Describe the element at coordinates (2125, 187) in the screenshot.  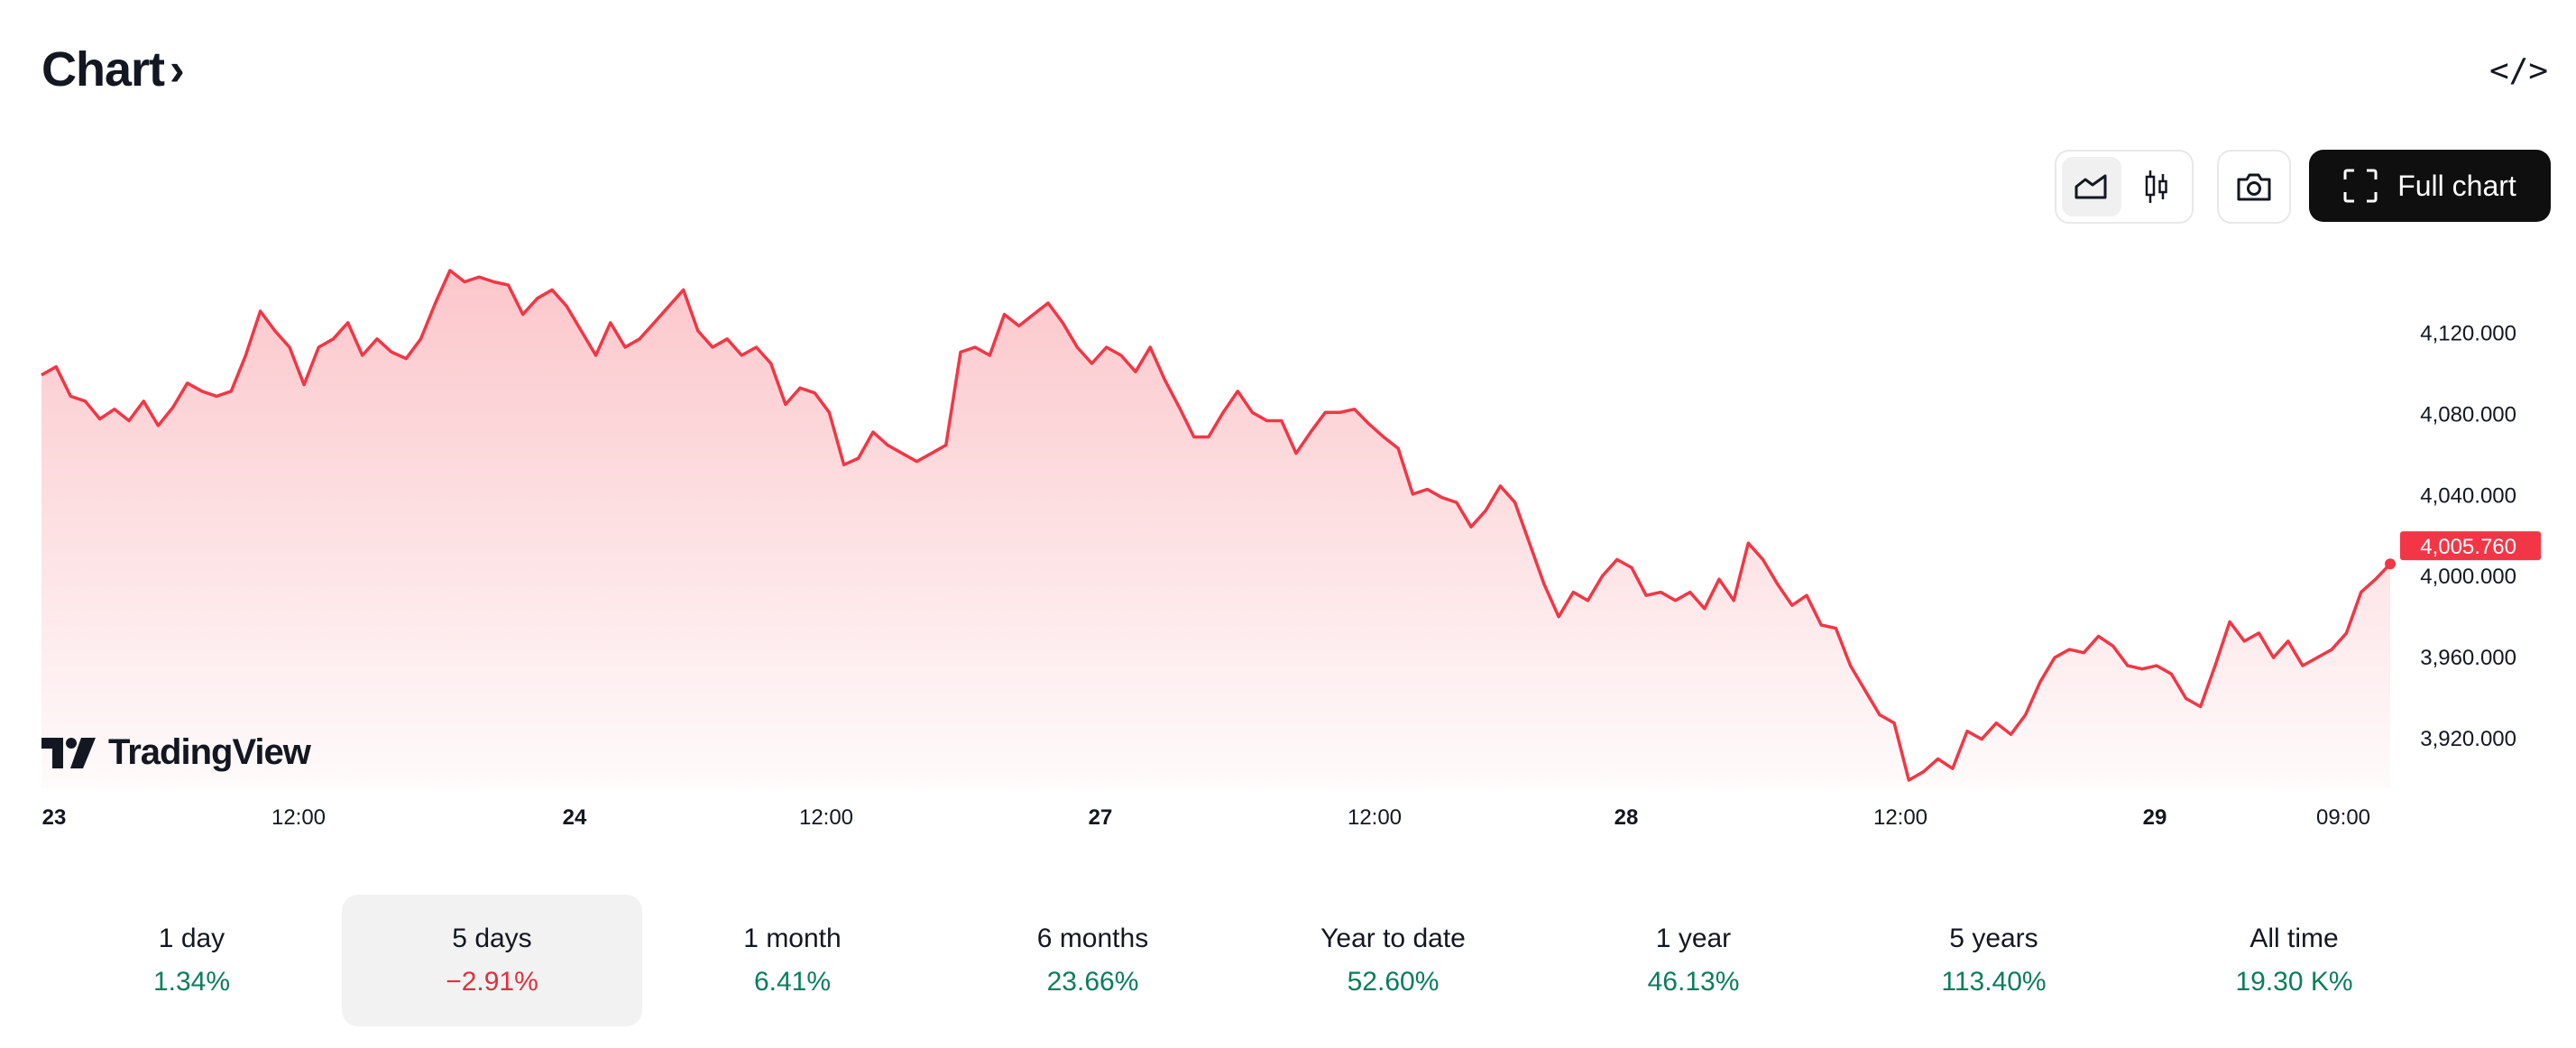
I see `chart-type-toggle` at that location.